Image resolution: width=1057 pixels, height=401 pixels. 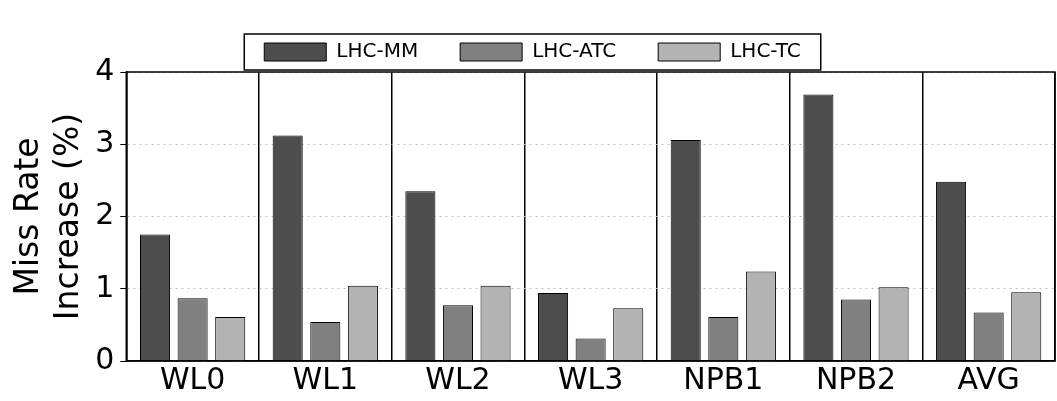 What do you see at coordinates (105, 214) in the screenshot?
I see `y-tick-label: 2` at bounding box center [105, 214].